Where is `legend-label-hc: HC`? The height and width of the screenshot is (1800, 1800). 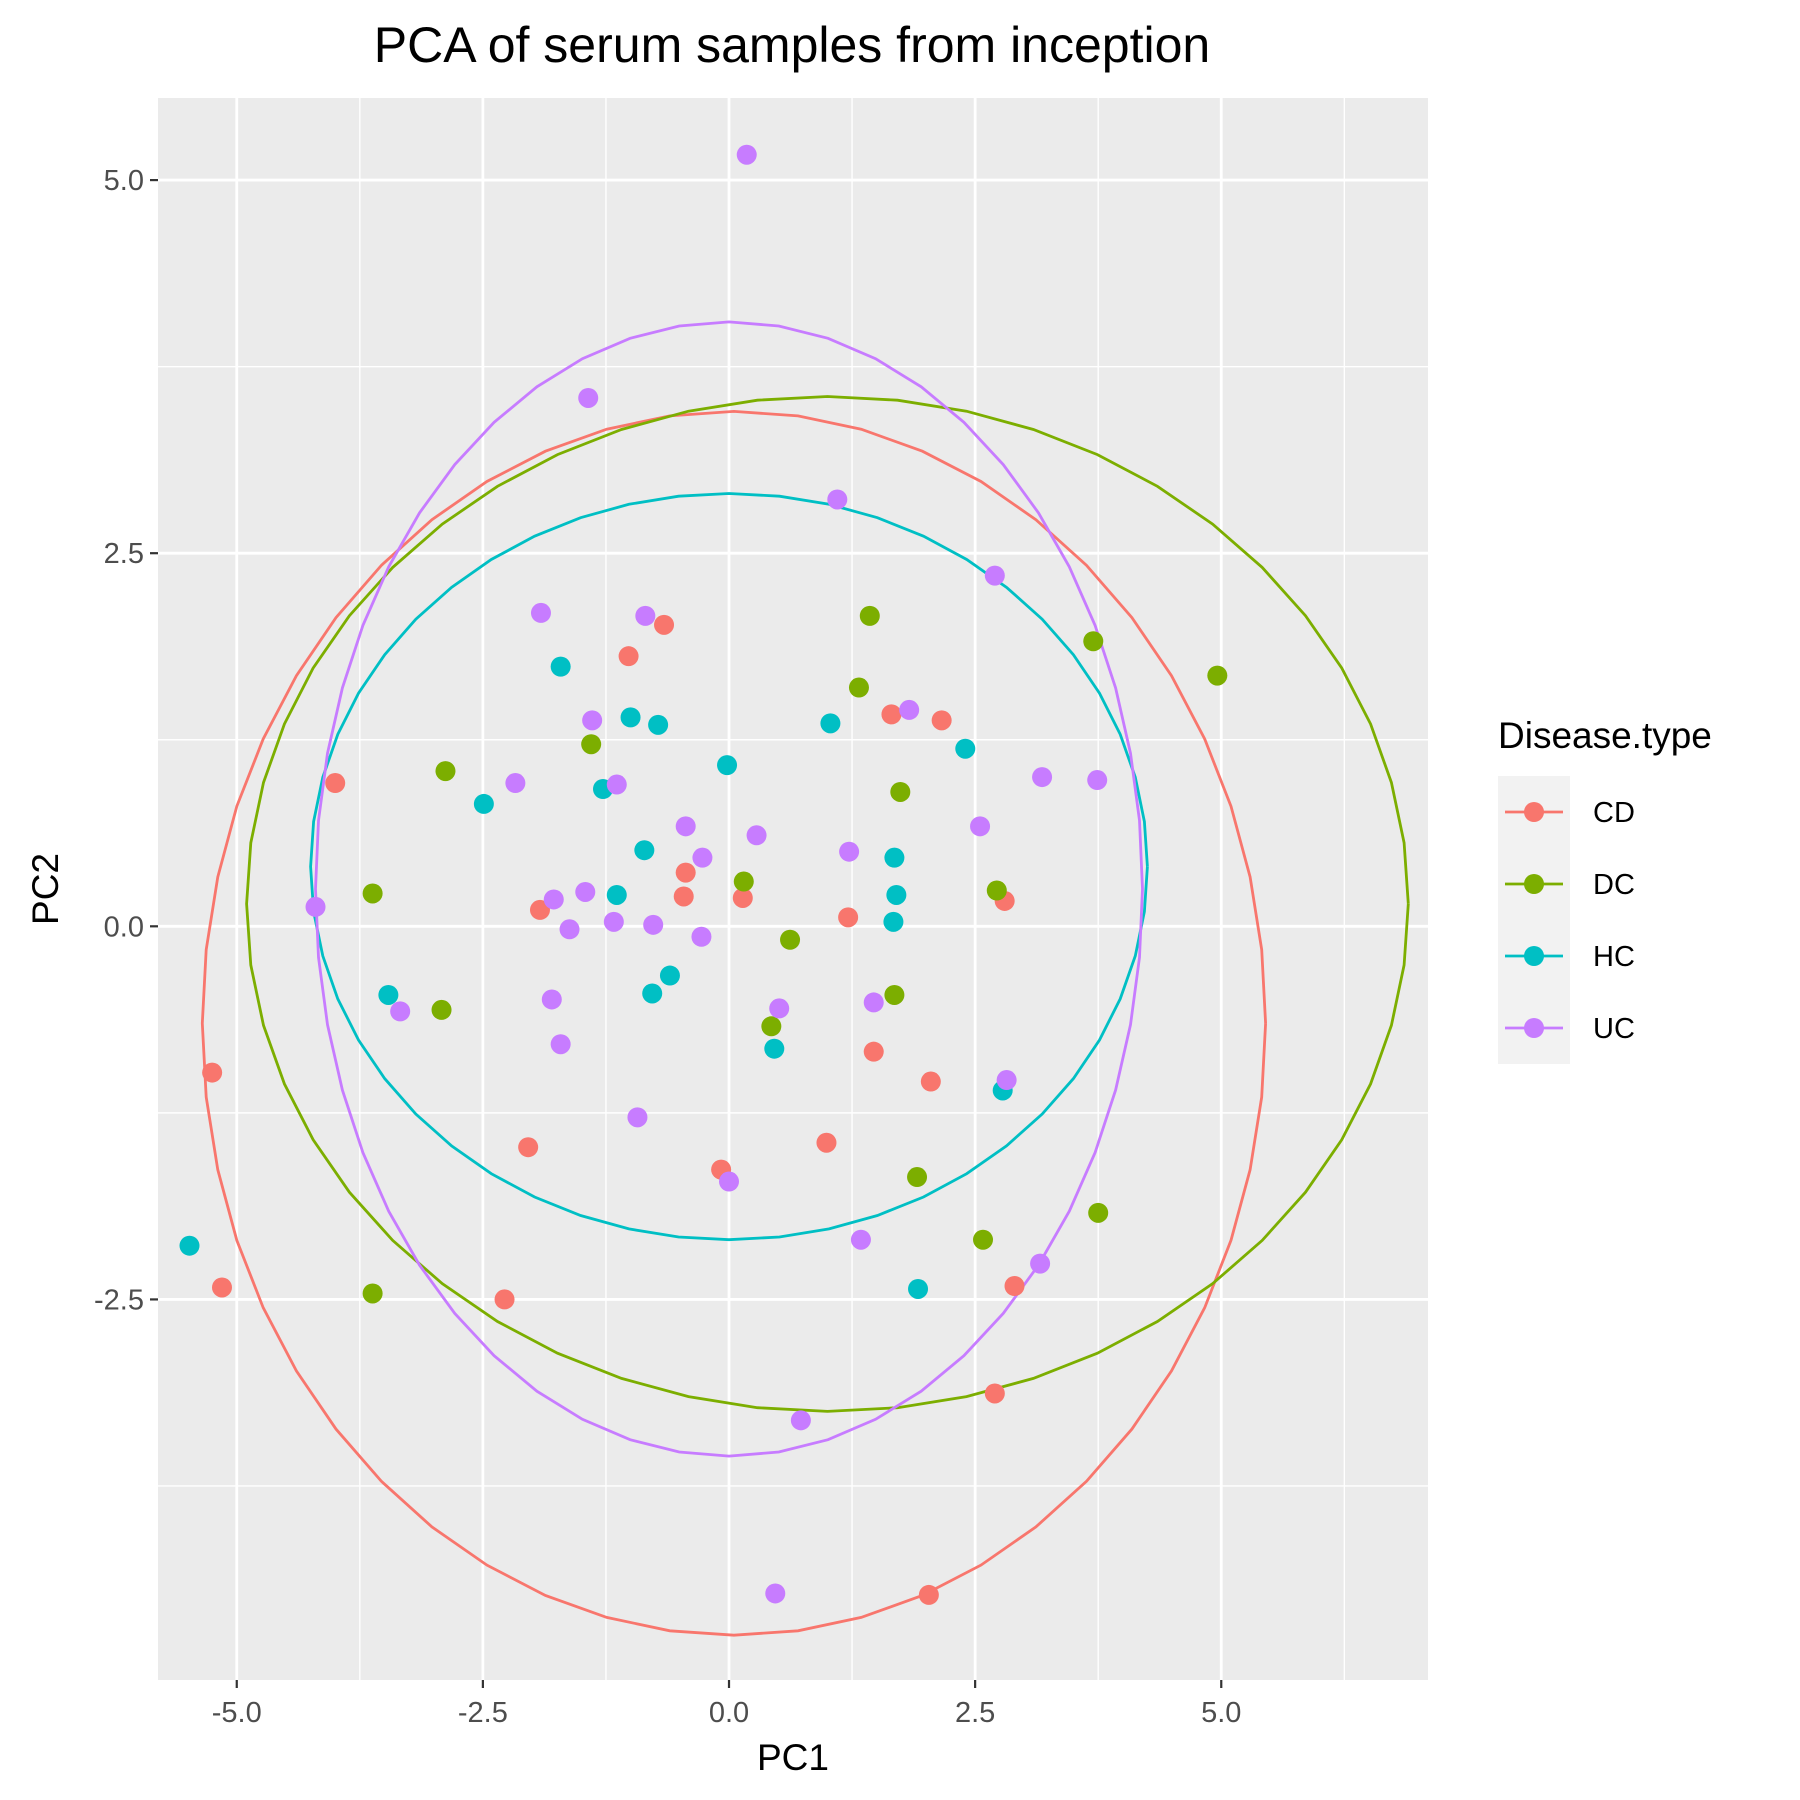 legend-label-hc: HC is located at coordinates (1614, 957).